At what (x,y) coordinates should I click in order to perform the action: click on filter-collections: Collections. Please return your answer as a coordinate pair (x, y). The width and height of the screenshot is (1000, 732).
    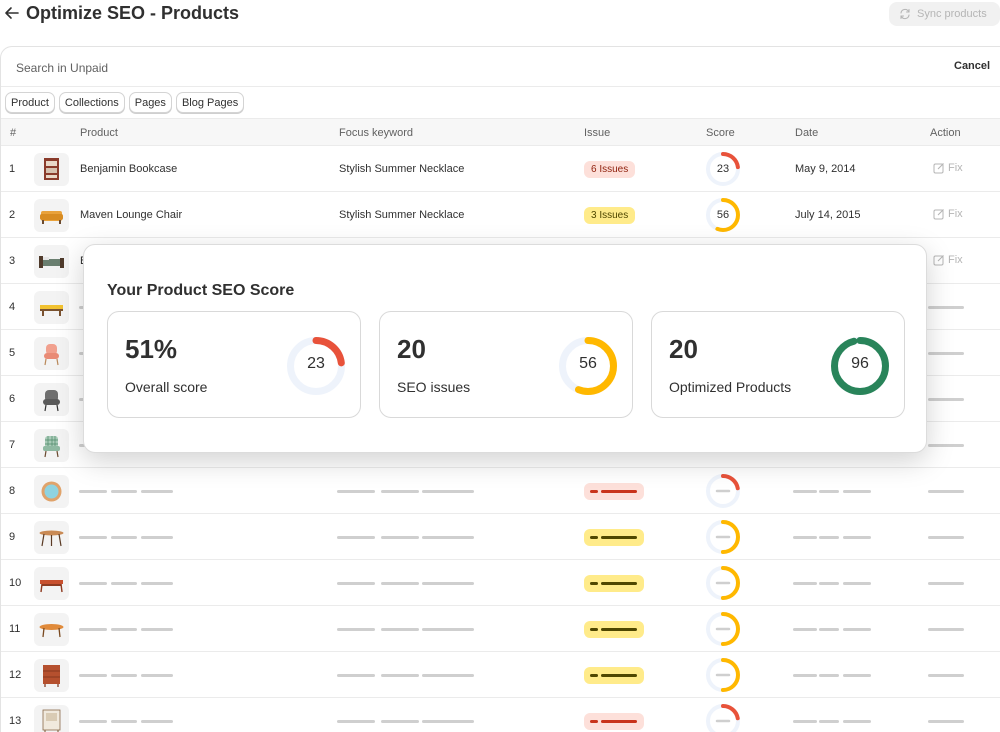
    Looking at the image, I should click on (91, 102).